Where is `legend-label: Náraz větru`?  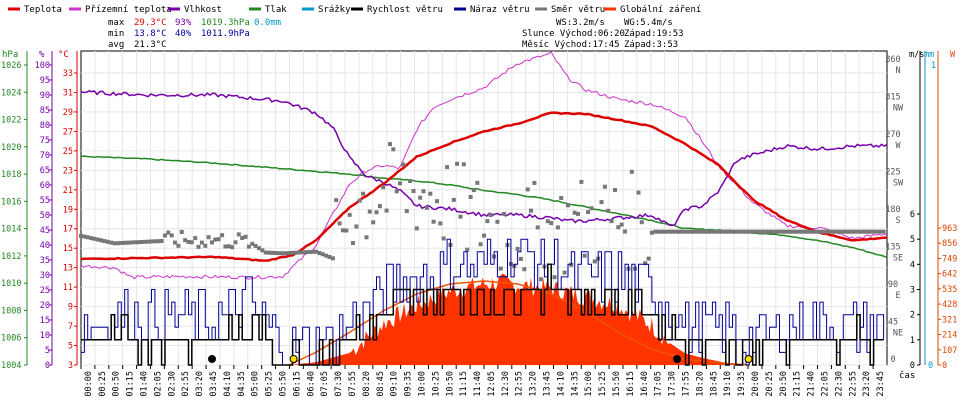
legend-label: Náraz větru is located at coordinates (500, 10).